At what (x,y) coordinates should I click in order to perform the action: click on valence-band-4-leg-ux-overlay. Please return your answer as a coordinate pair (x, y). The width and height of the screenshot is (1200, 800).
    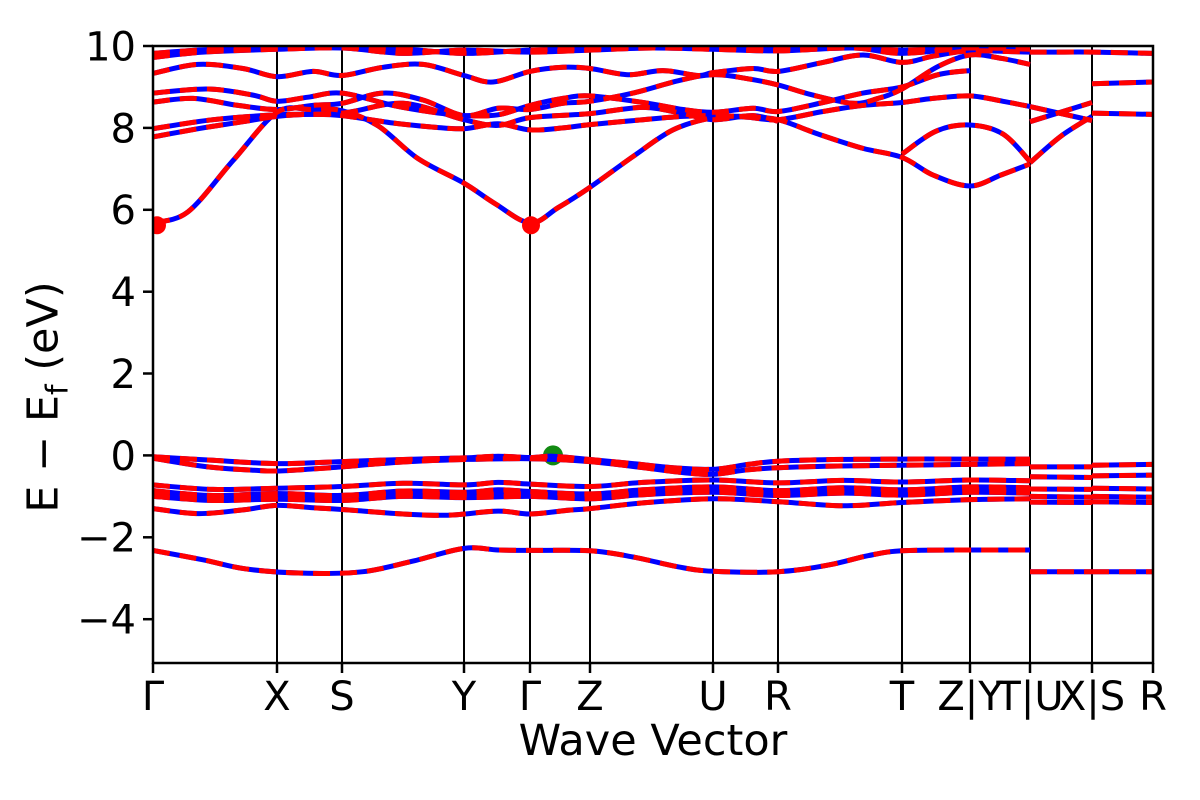
    Looking at the image, I should click on (1061, 496).